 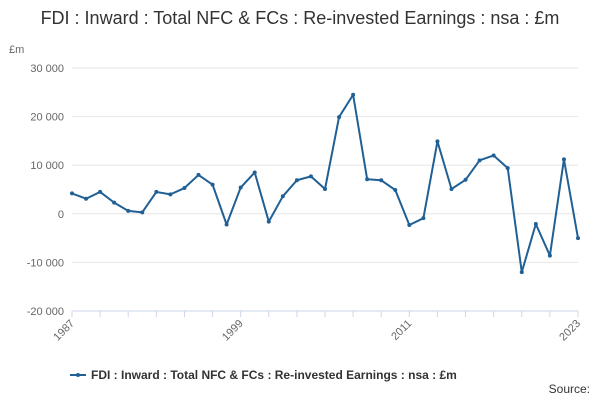 What do you see at coordinates (64, 331) in the screenshot?
I see `x-tick-label: 1987` at bounding box center [64, 331].